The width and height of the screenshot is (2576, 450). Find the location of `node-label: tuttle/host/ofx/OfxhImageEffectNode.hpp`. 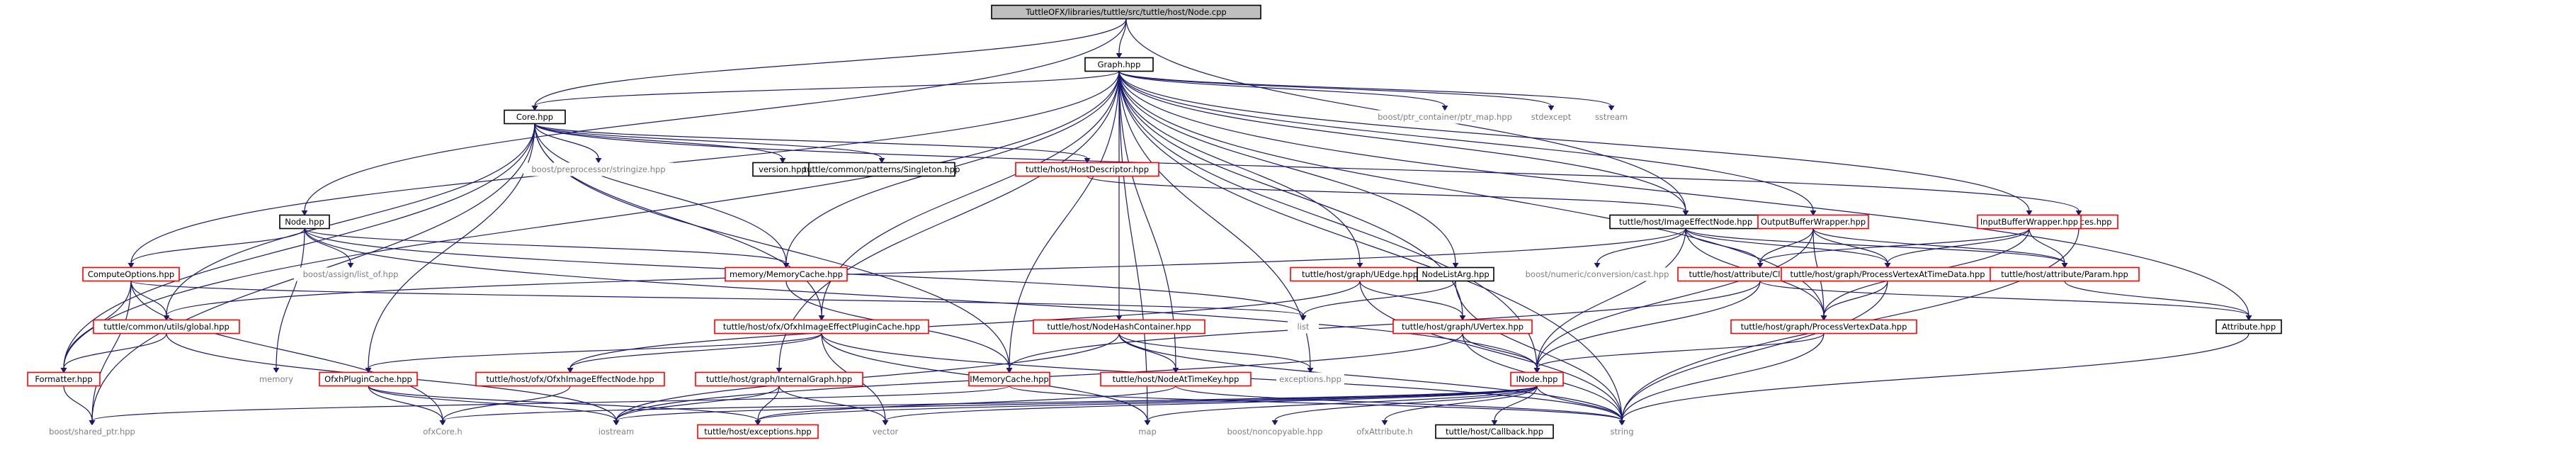

node-label: tuttle/host/ofx/OfxhImageEffectNode.hpp is located at coordinates (570, 379).